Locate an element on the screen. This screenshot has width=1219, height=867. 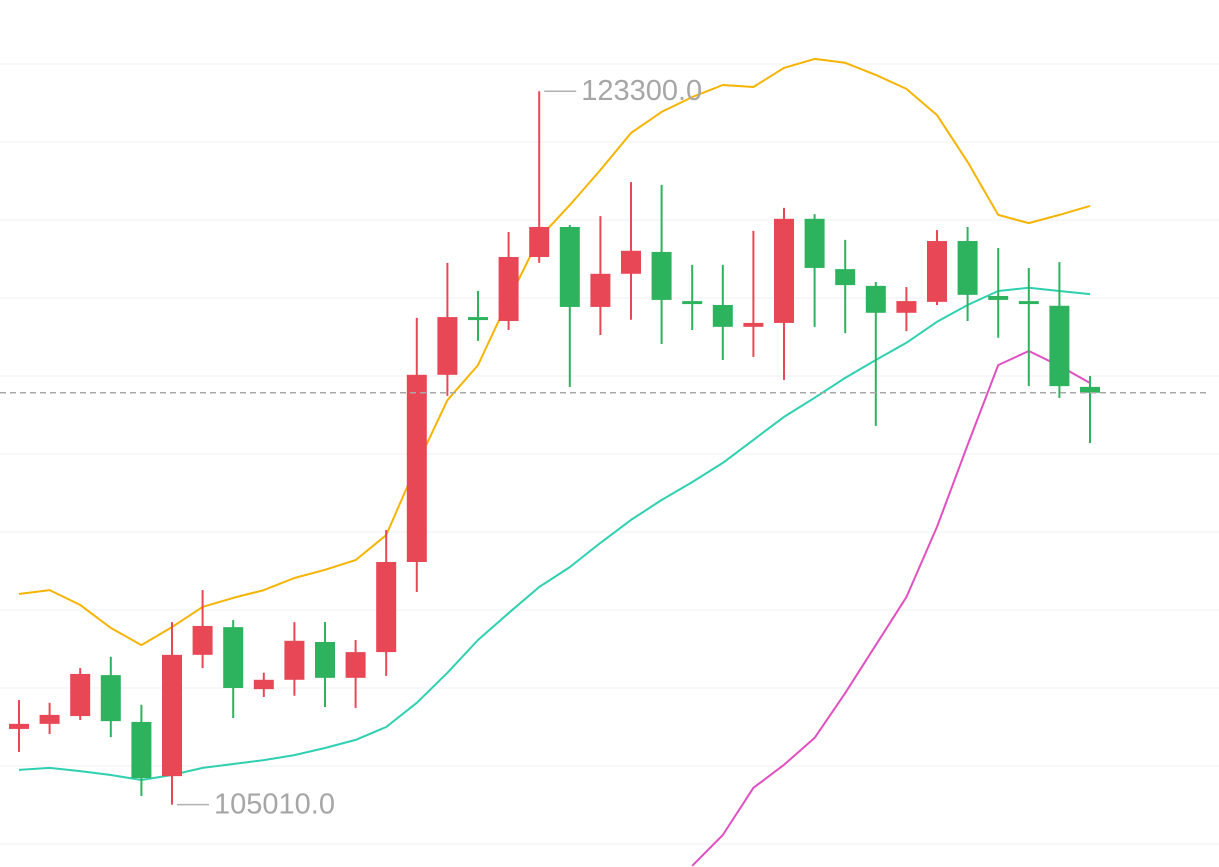
annotation-label: 105010.0 is located at coordinates (274, 804).